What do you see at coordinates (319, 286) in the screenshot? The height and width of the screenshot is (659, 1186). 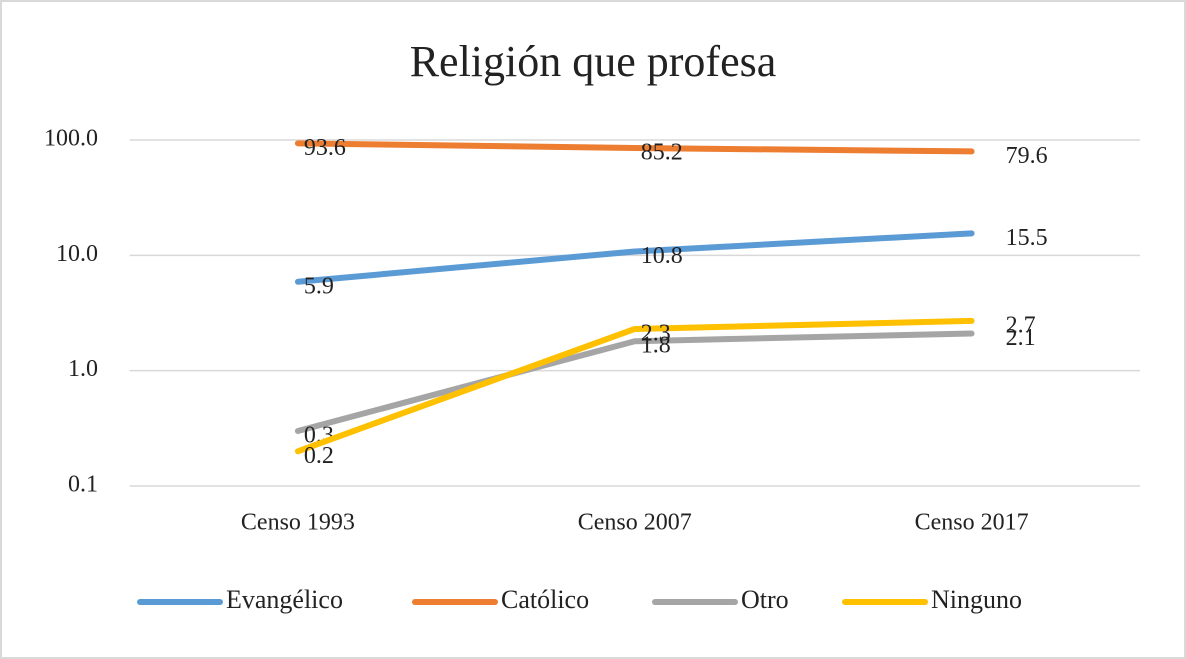 I see `data-label: 5.9` at bounding box center [319, 286].